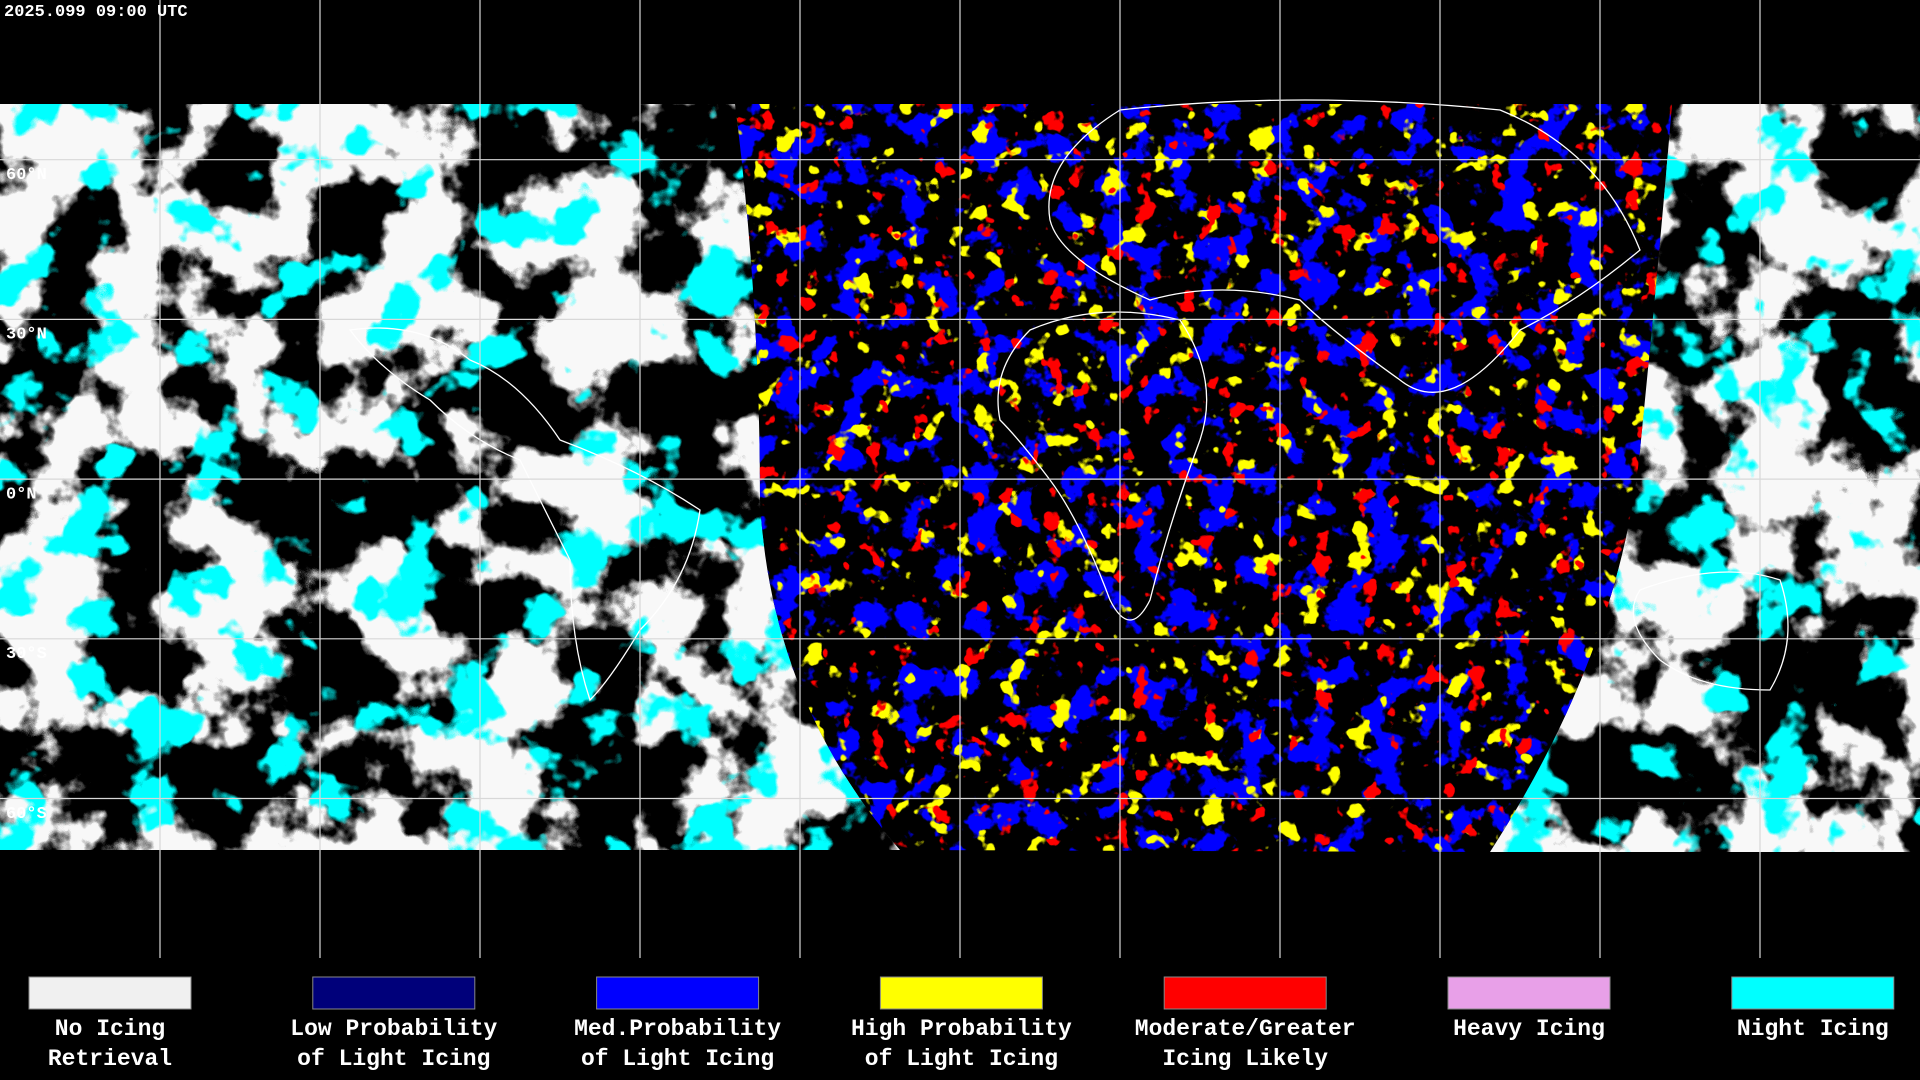 The image size is (1920, 1080). I want to click on legend-label: Low Probability, so click(393, 1029).